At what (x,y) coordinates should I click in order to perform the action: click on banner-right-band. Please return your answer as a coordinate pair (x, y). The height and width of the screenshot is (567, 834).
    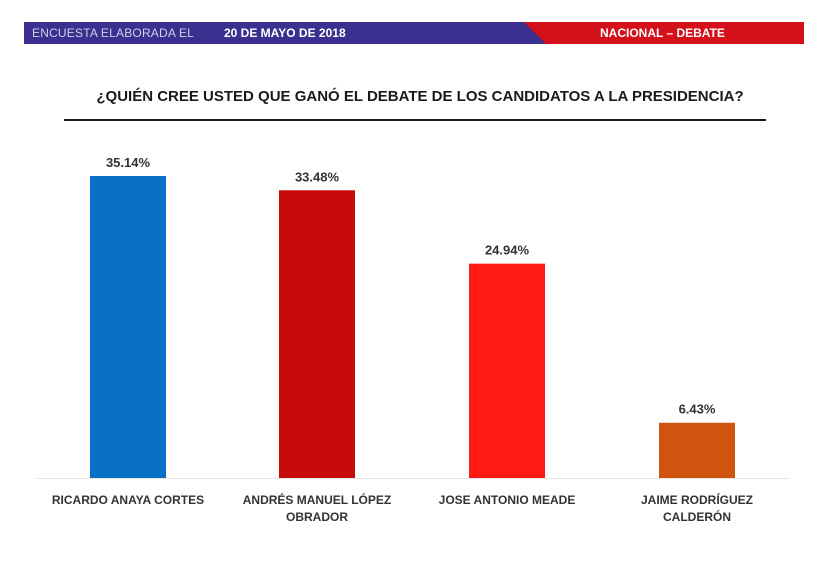
    Looking at the image, I should click on (654, 33).